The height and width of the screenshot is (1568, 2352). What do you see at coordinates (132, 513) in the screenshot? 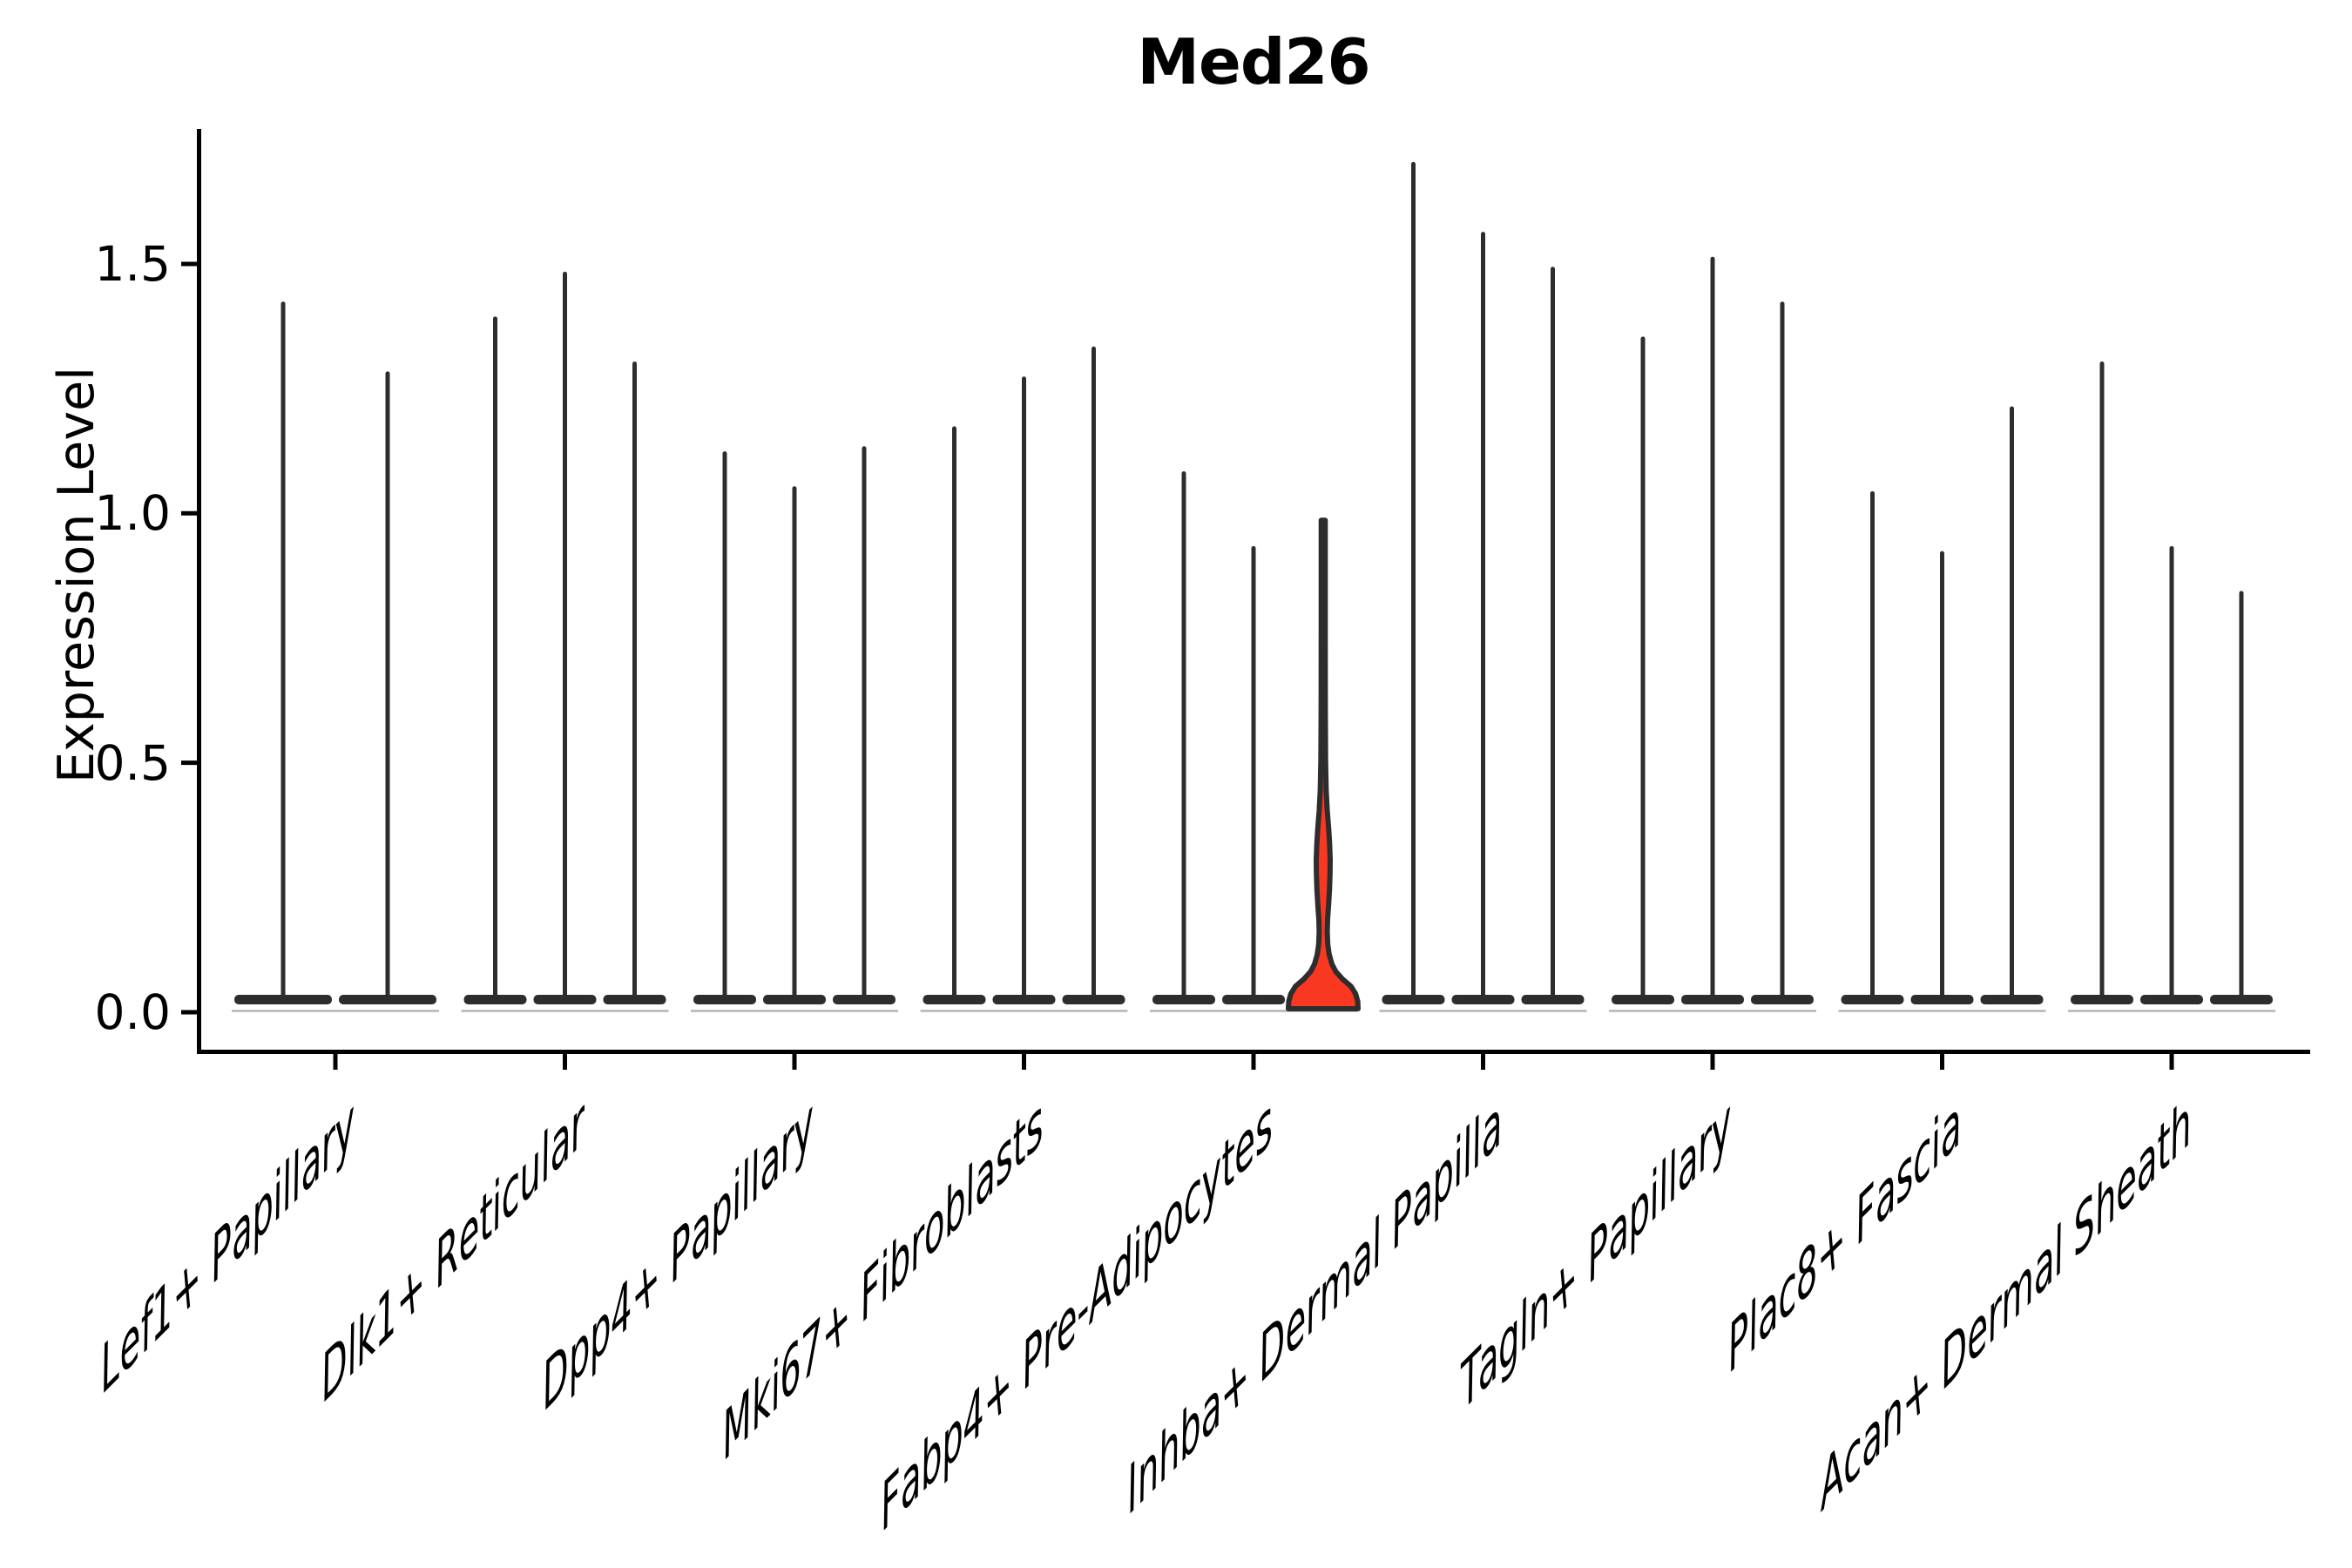
I see `y-tick-label: 1.0` at bounding box center [132, 513].